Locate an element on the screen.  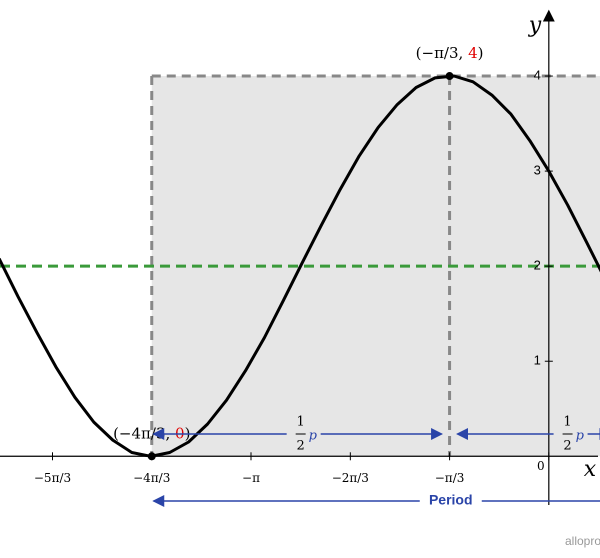
x-tick-label: −π/3 is located at coordinates (450, 478).